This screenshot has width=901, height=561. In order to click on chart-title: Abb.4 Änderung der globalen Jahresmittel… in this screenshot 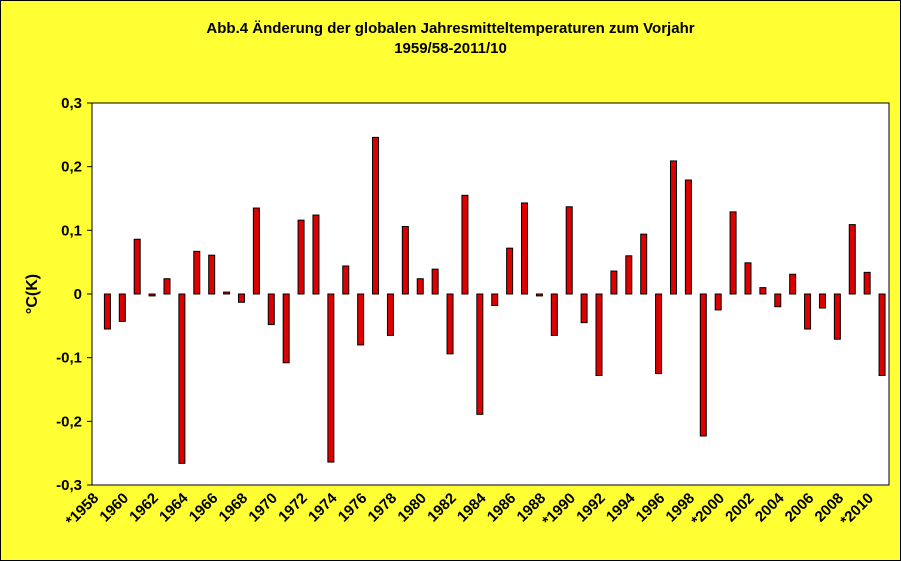, I will do `click(450, 39)`.